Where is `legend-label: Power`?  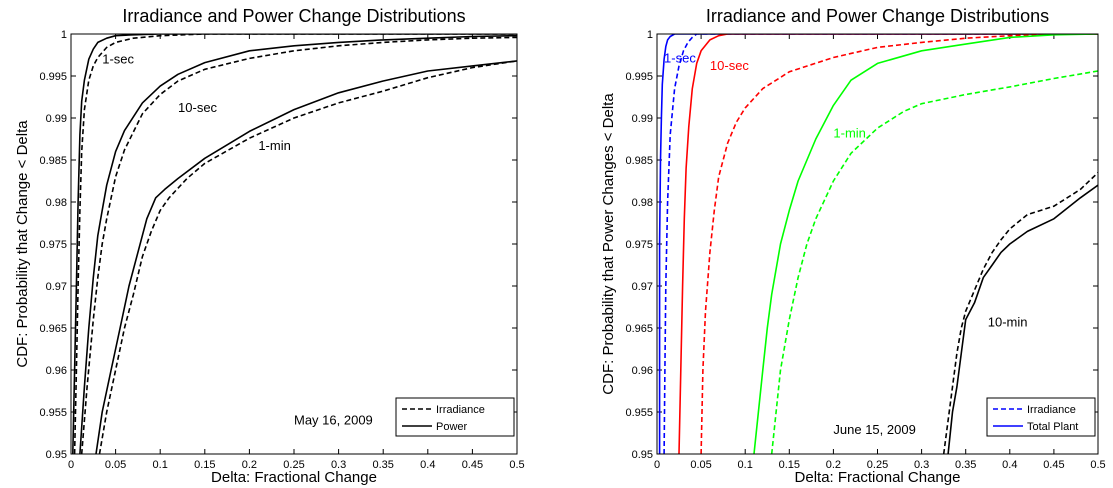
legend-label: Power is located at coordinates (452, 427).